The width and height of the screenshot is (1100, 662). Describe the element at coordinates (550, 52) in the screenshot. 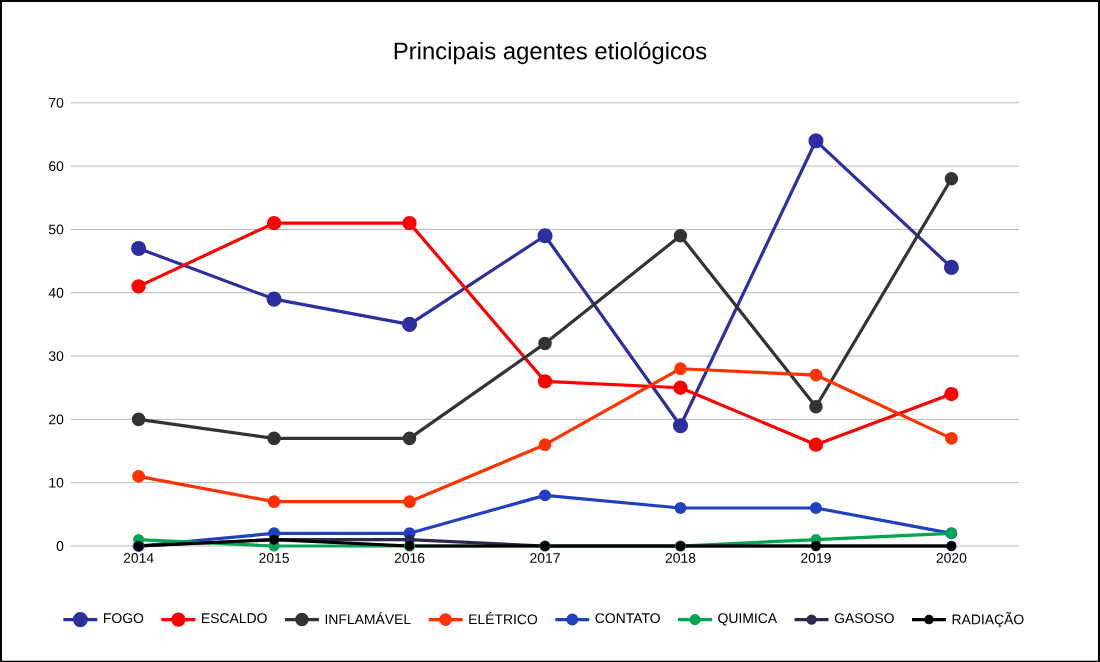

I see `chart-title: Principais agentes etiológicos` at that location.